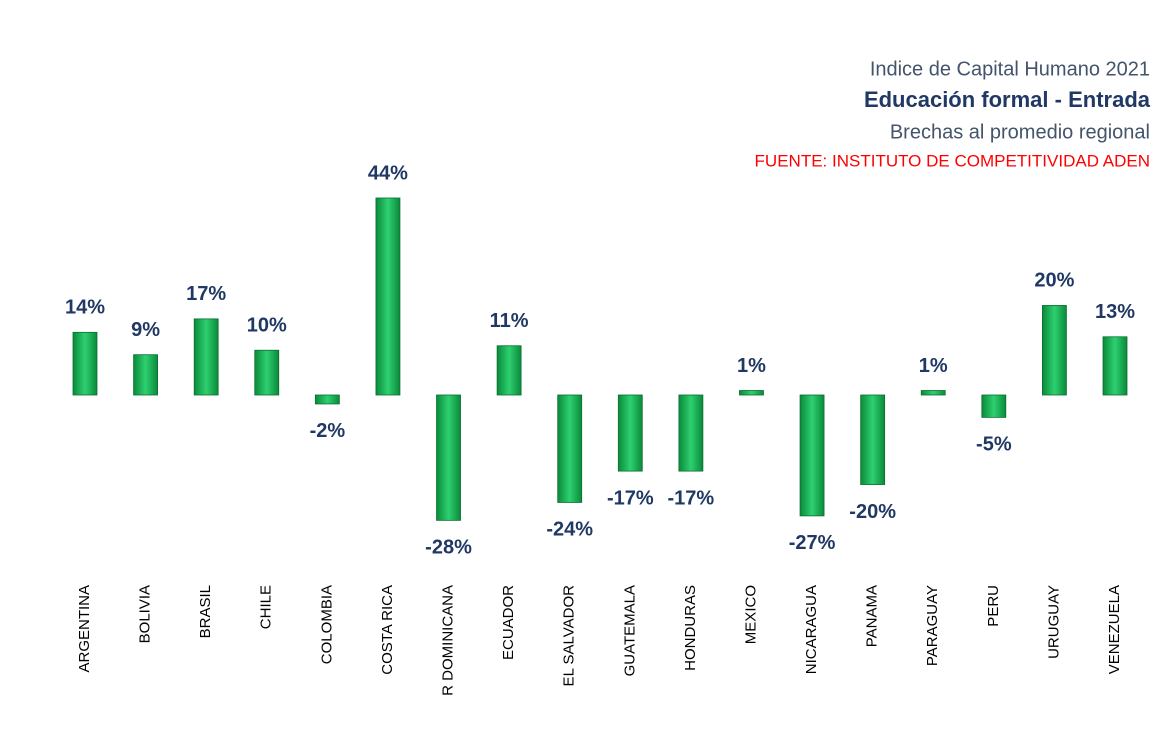  Describe the element at coordinates (812, 543) in the screenshot. I see `value-label: -27%` at that location.